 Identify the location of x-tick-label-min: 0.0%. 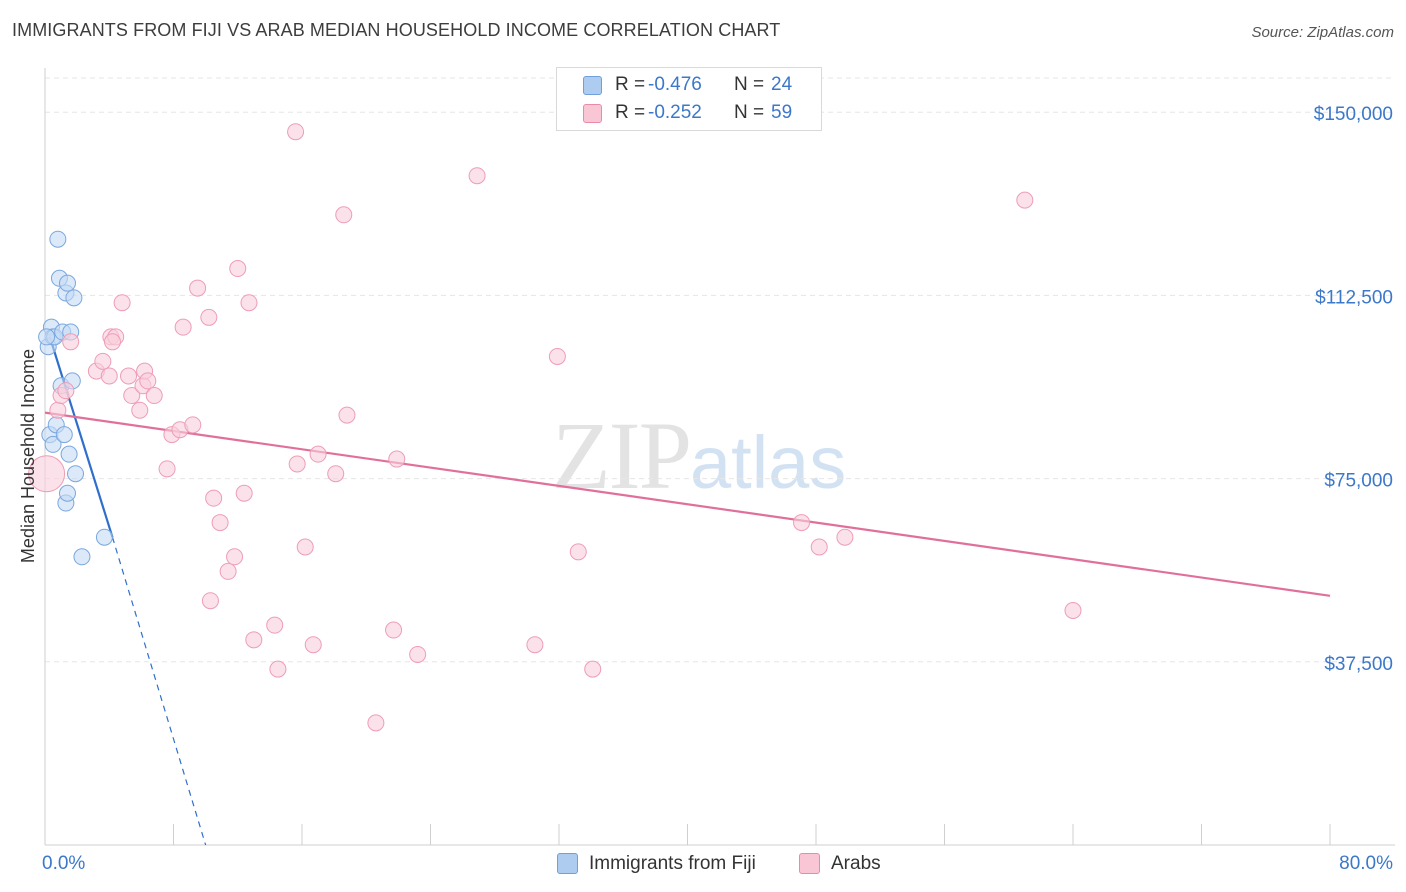
(63, 863).